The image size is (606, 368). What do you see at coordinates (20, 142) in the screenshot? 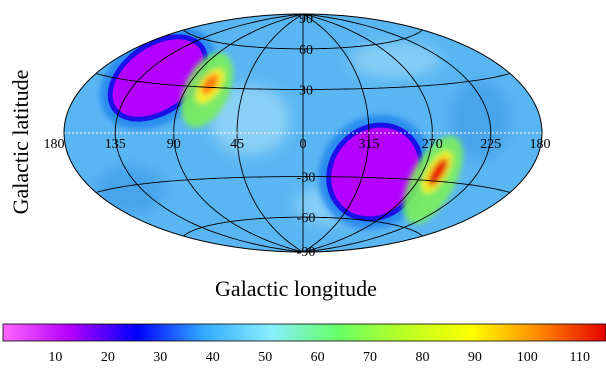
I see `y-axis-label: Galactic latitude` at bounding box center [20, 142].